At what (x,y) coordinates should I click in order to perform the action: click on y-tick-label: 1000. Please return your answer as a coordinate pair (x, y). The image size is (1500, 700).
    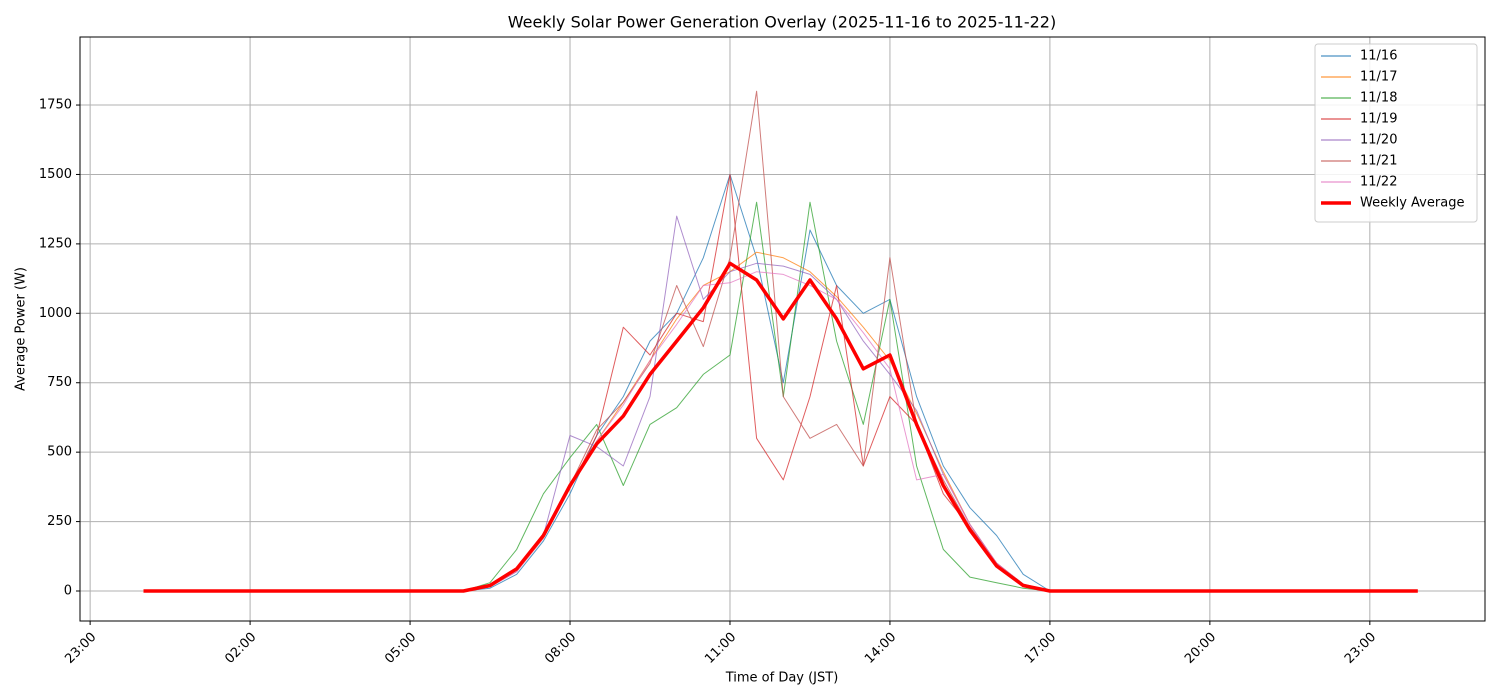
    Looking at the image, I should click on (55, 313).